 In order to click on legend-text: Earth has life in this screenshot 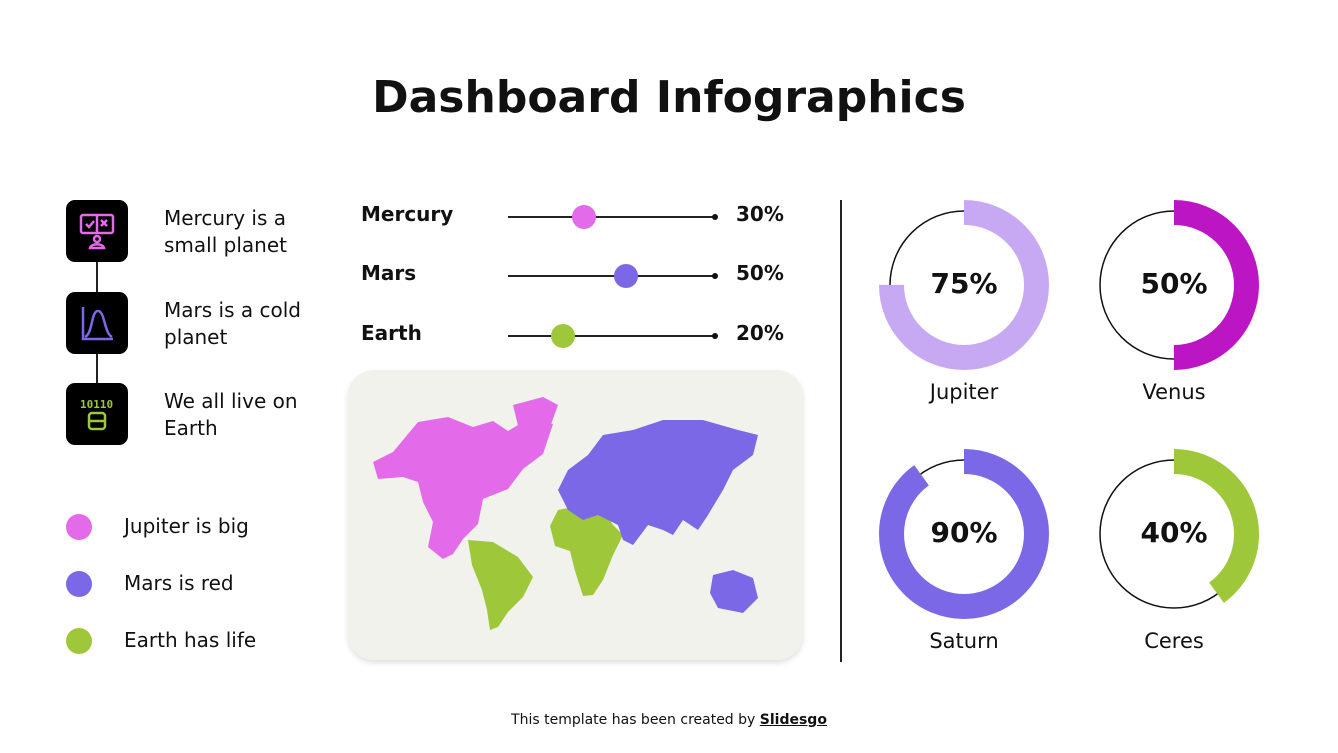, I will do `click(190, 640)`.